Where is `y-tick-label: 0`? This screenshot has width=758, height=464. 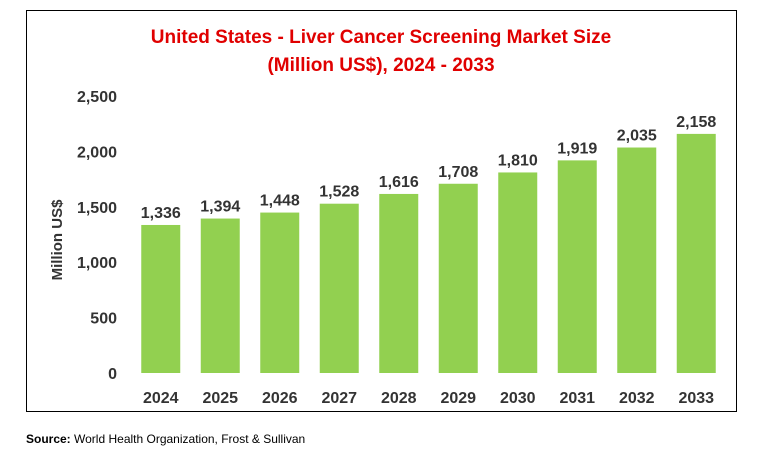 y-tick-label: 0 is located at coordinates (112, 374).